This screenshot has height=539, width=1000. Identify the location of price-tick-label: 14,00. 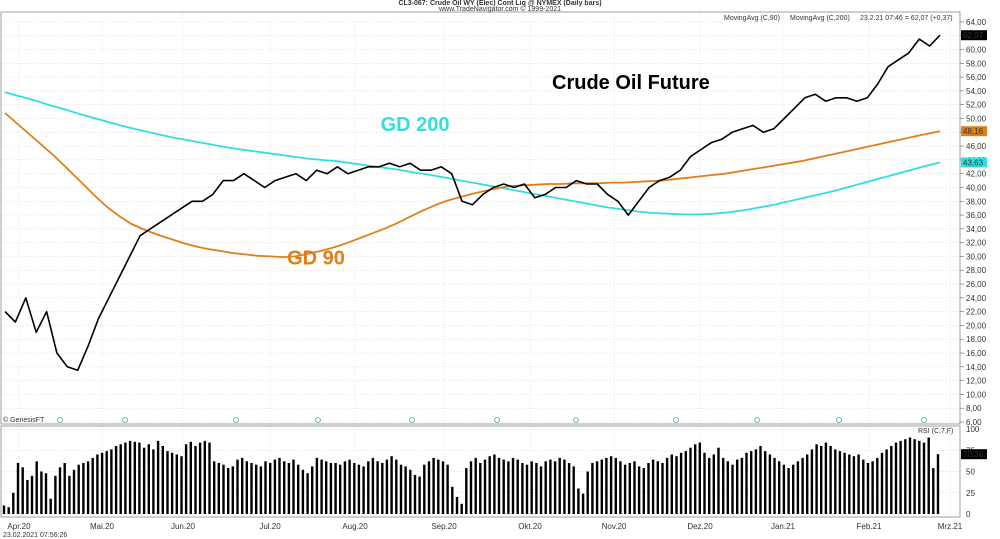
(976, 367).